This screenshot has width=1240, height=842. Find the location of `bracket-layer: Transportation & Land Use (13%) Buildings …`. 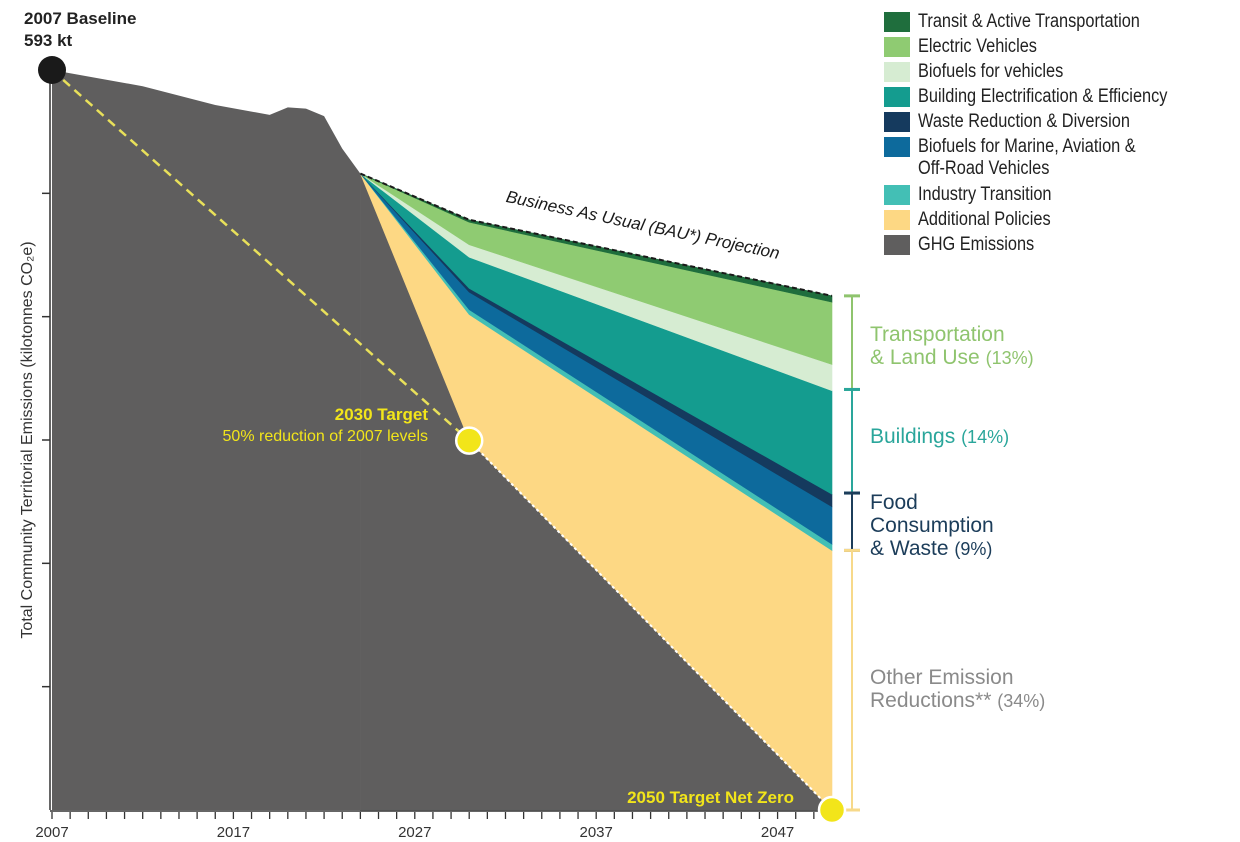

bracket-layer: Transportation & Land Use (13%) Buildings … is located at coordinates (944, 553).